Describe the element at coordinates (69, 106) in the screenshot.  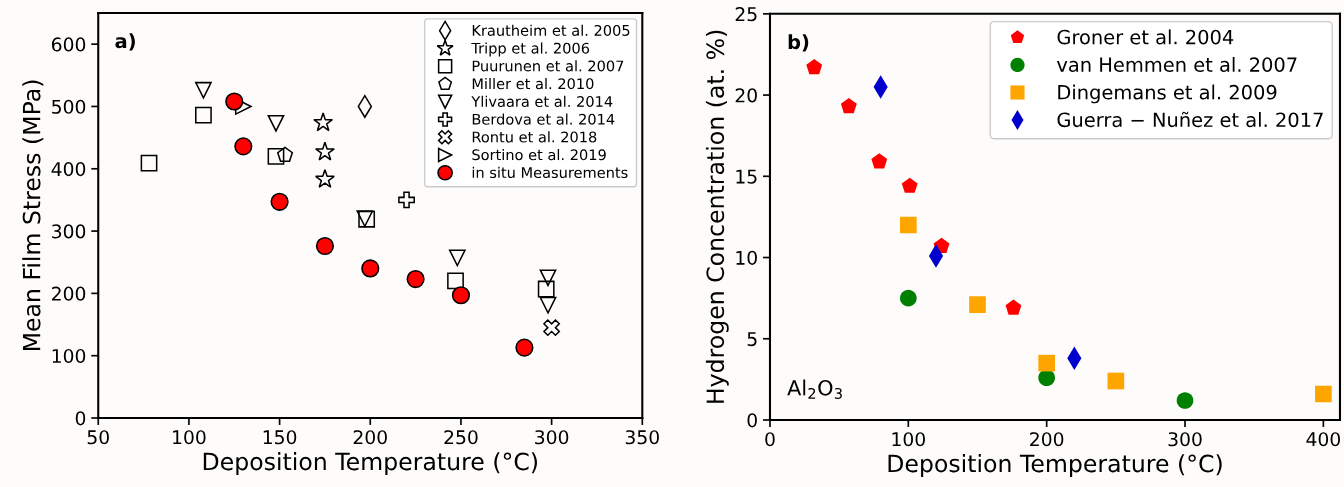
I see `y-tick-label: 500` at that location.